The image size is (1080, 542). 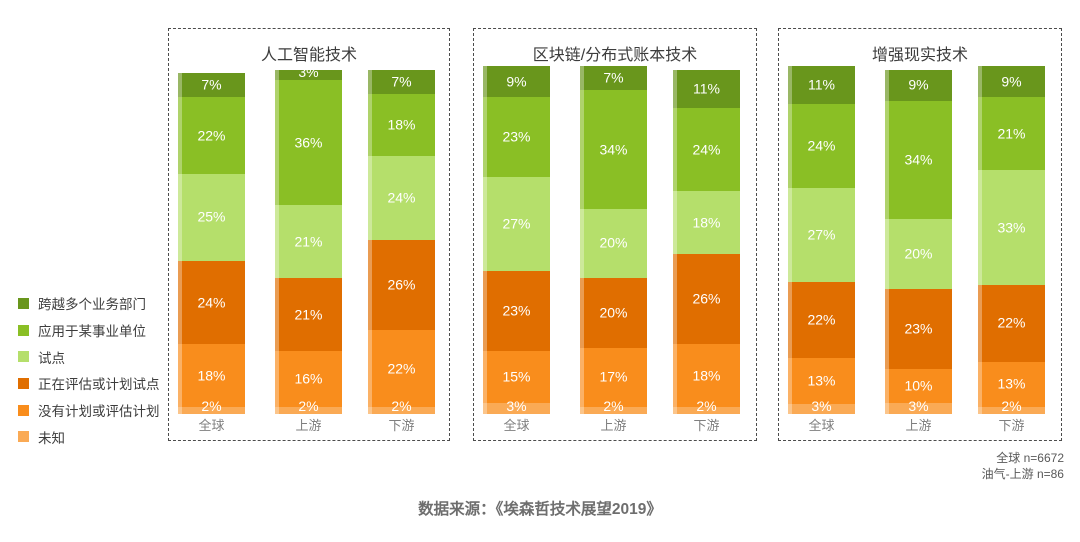 I want to click on segment-value-label: 21%, so click(x=308, y=241).